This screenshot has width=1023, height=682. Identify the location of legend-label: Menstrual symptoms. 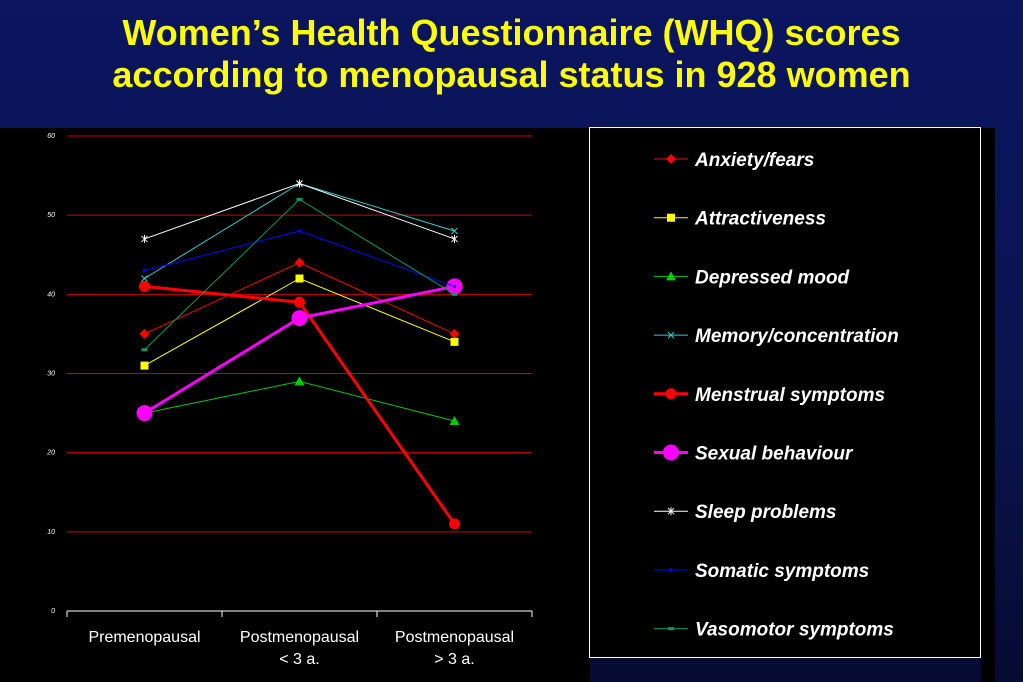
(790, 395).